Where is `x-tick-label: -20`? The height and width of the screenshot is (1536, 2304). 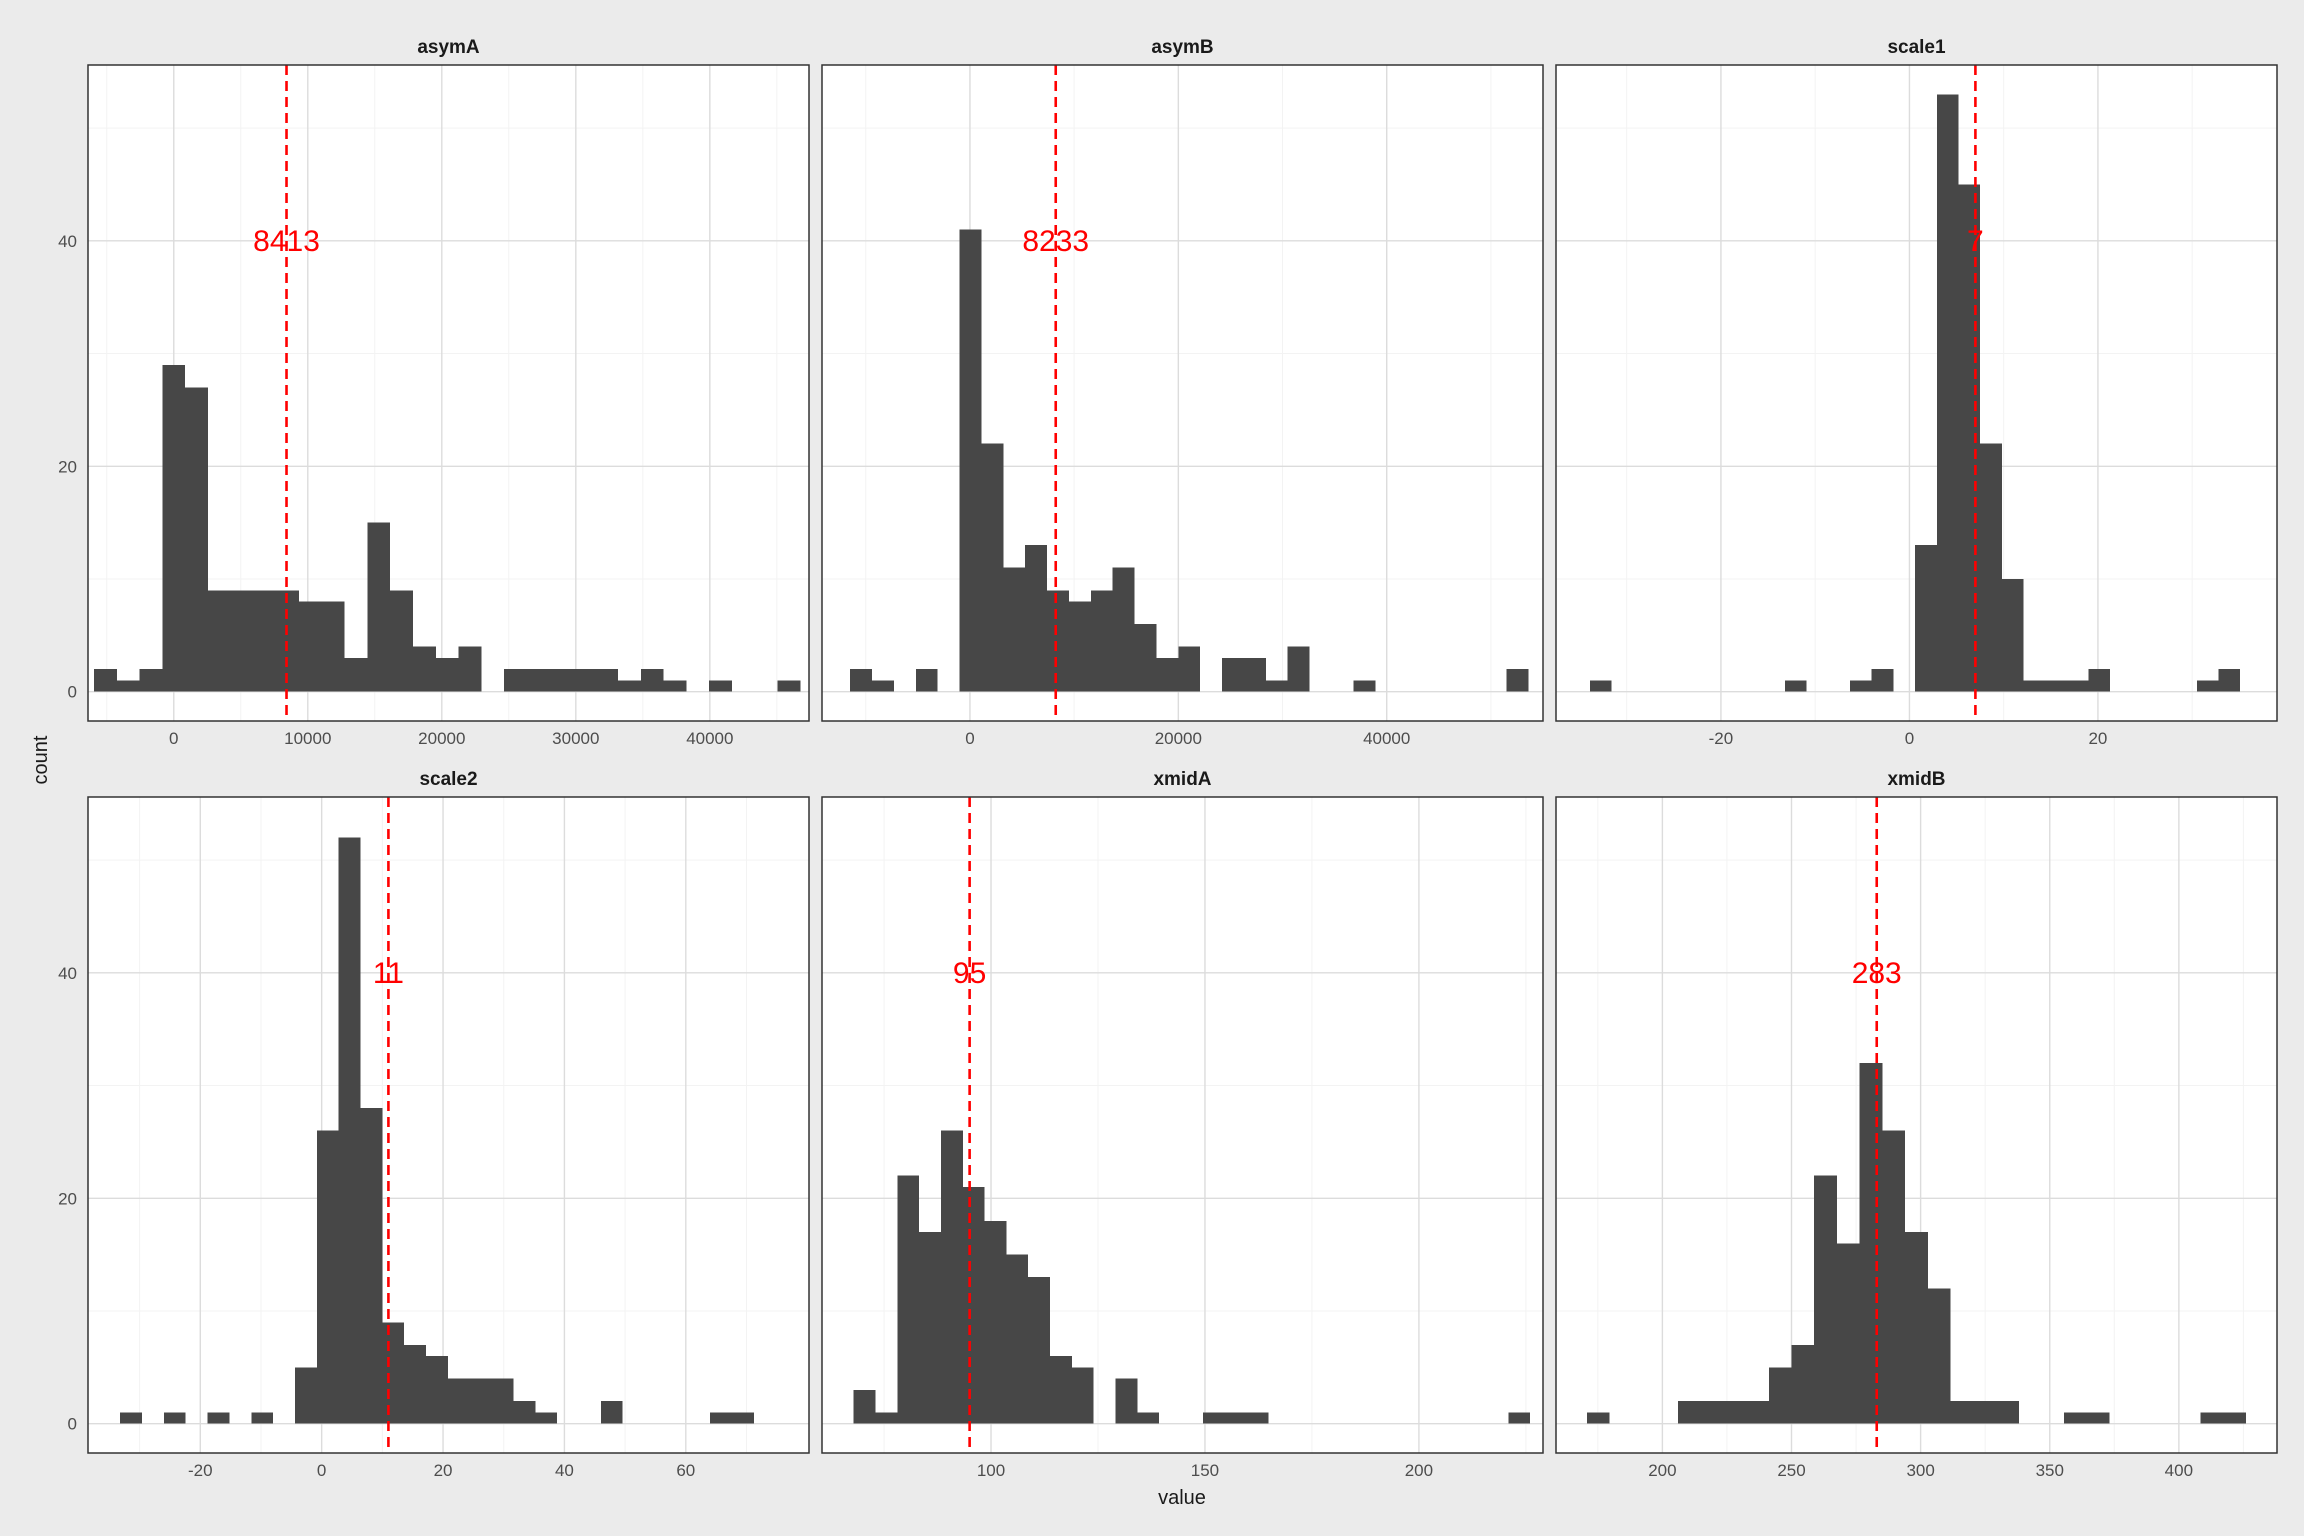
x-tick-label: -20 is located at coordinates (1721, 738).